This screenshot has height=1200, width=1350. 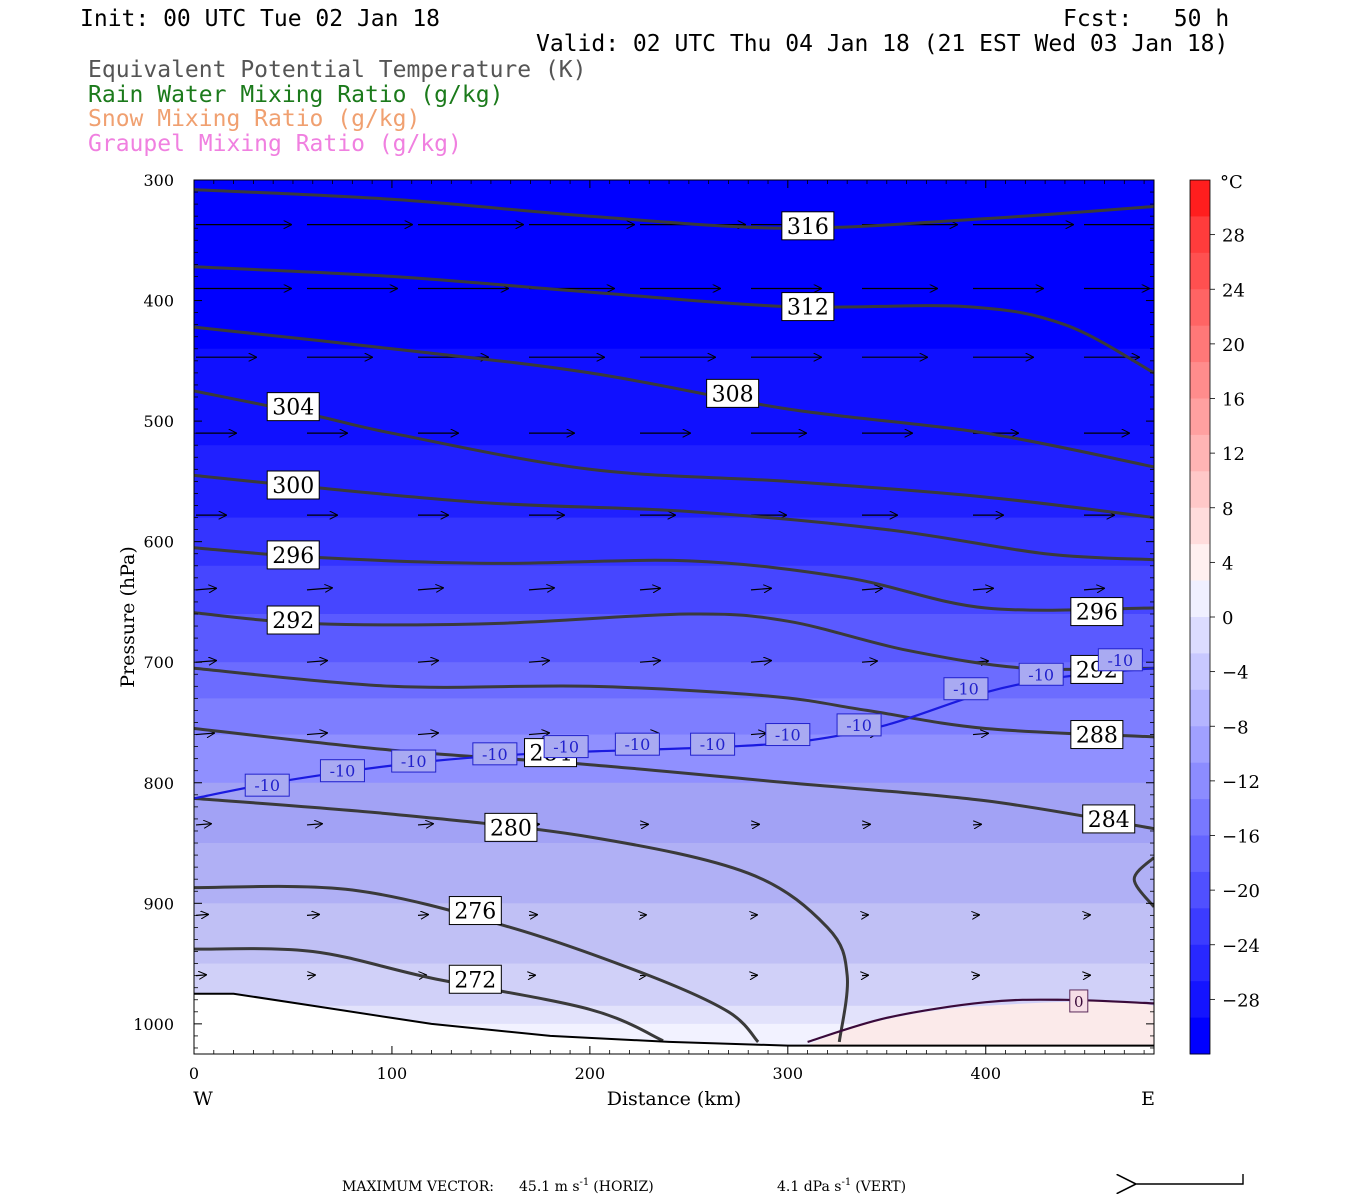 What do you see at coordinates (788, 1073) in the screenshot?
I see `x-tick-label: 300` at bounding box center [788, 1073].